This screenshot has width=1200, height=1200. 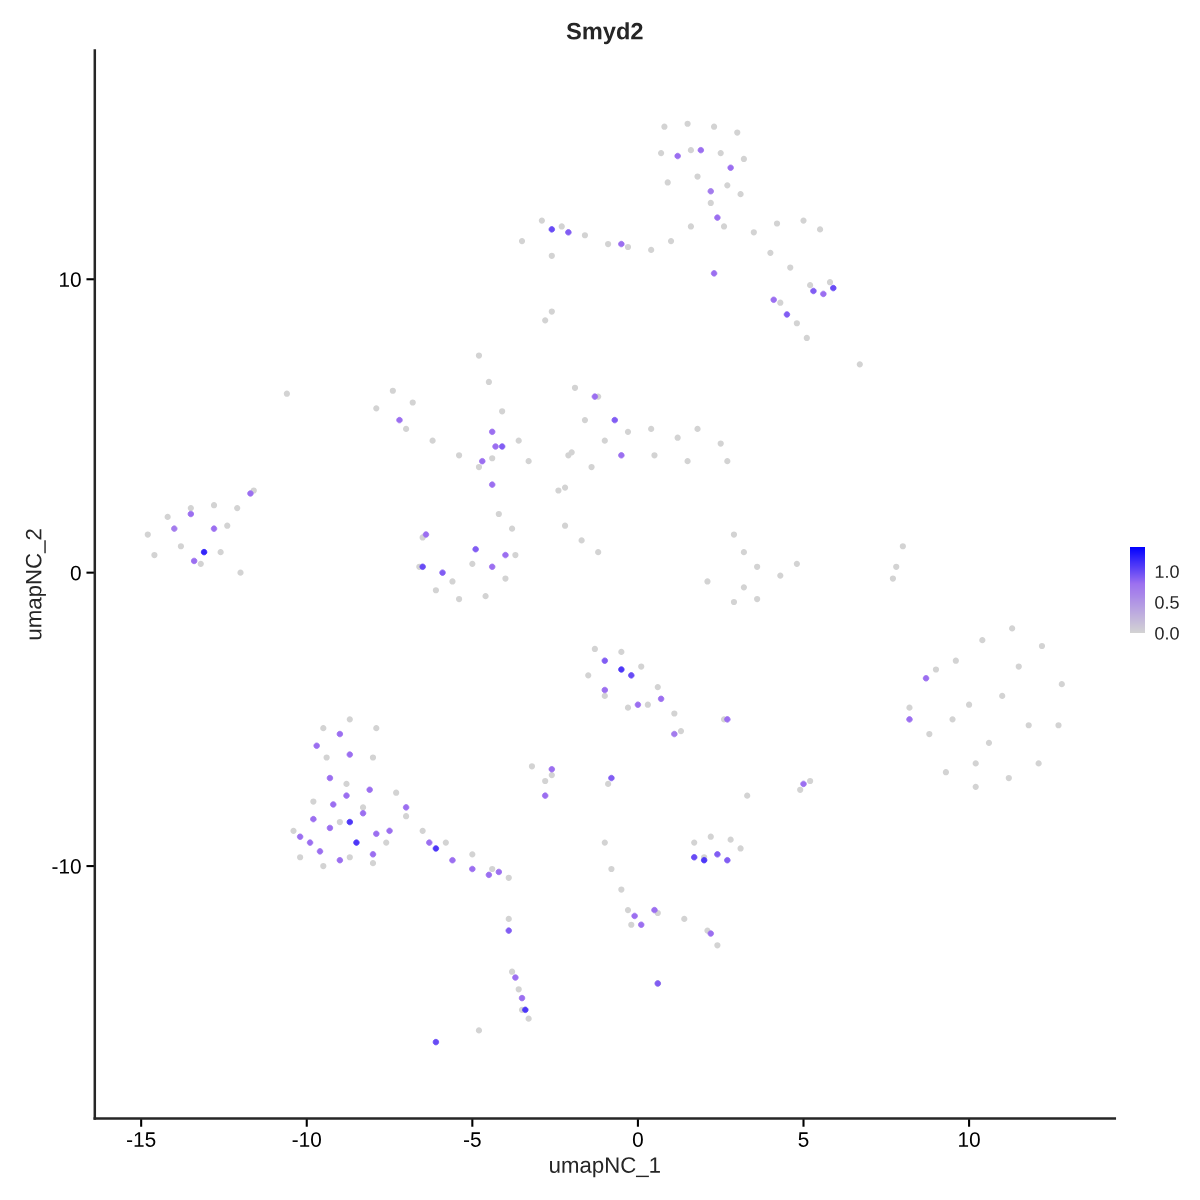 What do you see at coordinates (35, 584) in the screenshot?
I see `y-axis-title: umapNC_2` at bounding box center [35, 584].